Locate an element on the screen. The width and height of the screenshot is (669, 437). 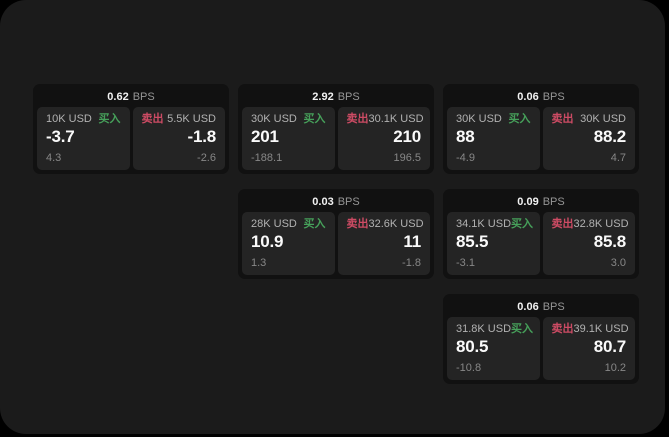
buy-panel: 10K USD 买入 -3.7 4.3 is located at coordinates (83, 138).